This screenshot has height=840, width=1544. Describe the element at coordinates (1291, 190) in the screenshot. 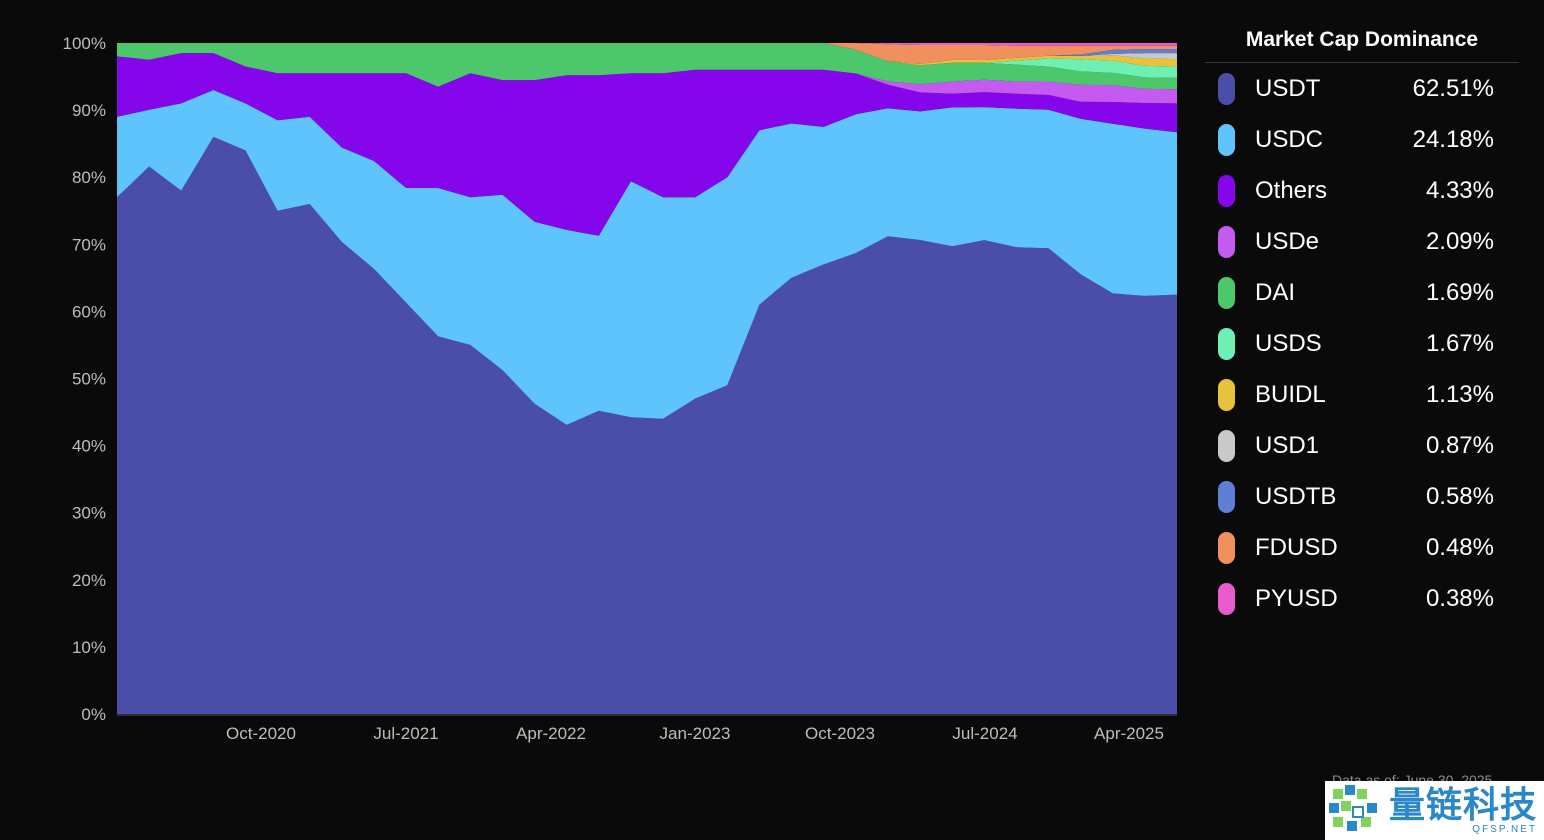

I see `legend-label: Others` at that location.